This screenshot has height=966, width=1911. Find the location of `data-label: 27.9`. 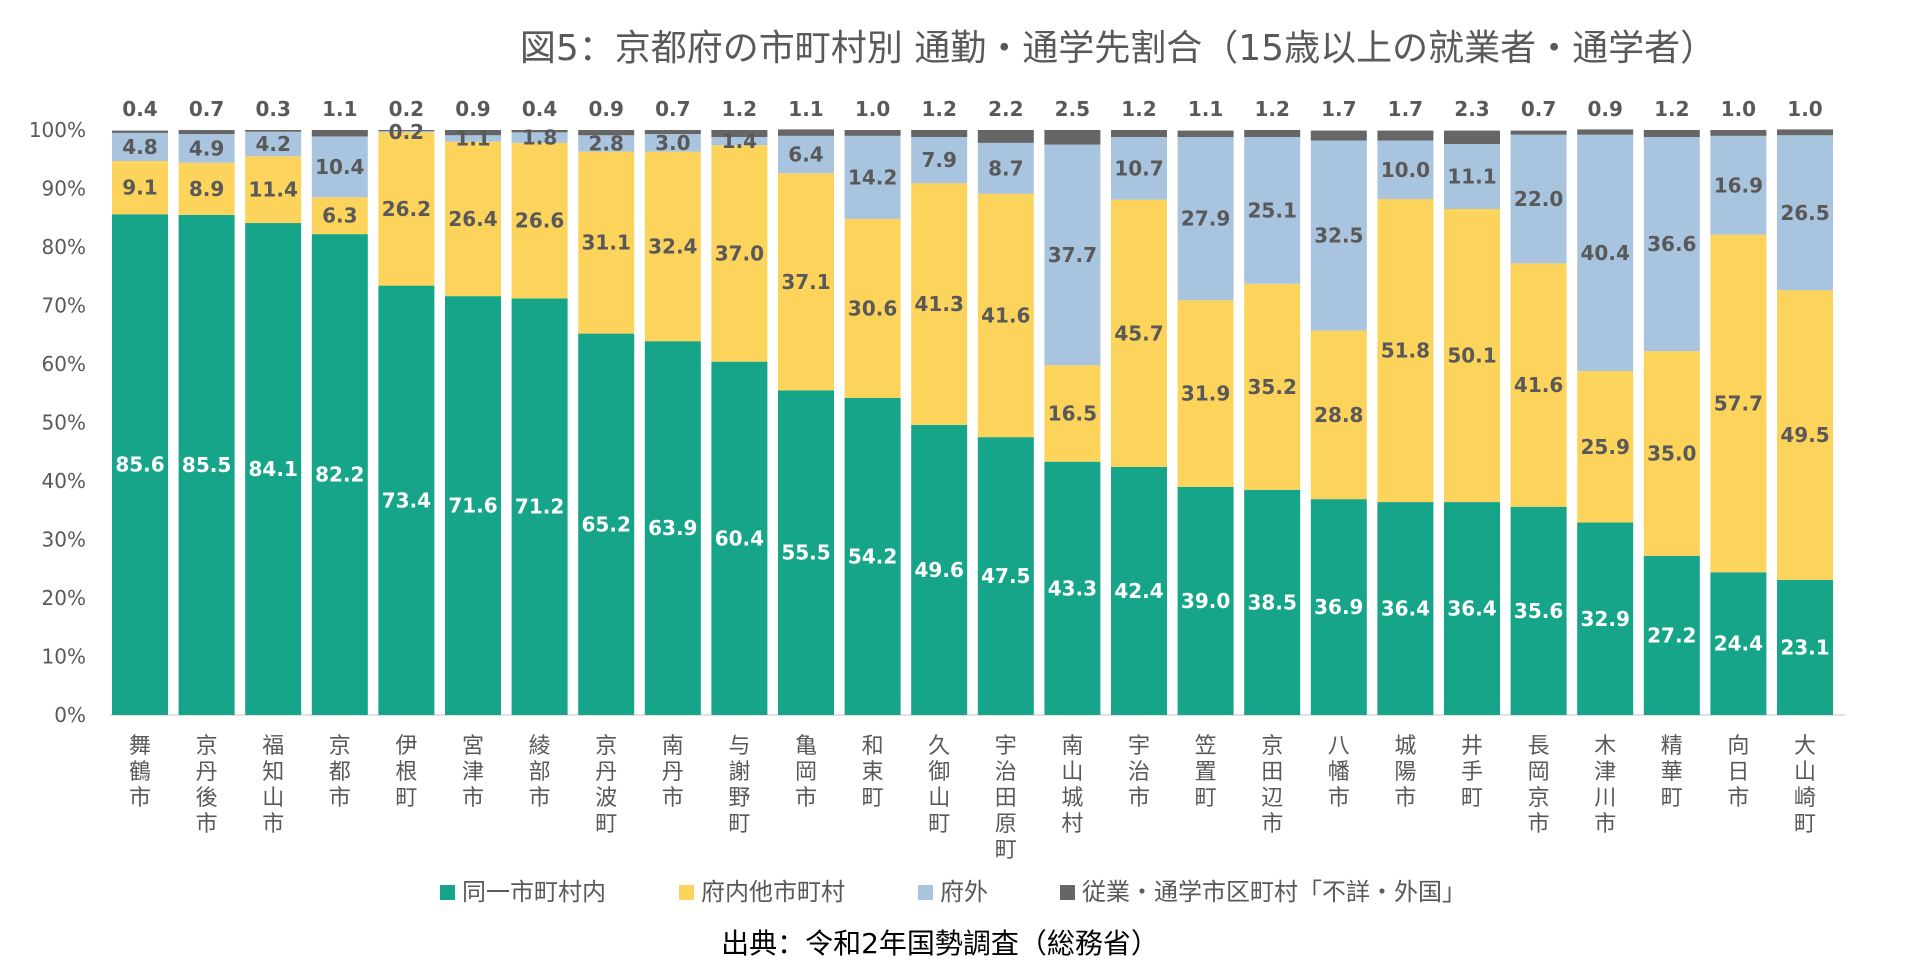

data-label: 27.9 is located at coordinates (1205, 219).